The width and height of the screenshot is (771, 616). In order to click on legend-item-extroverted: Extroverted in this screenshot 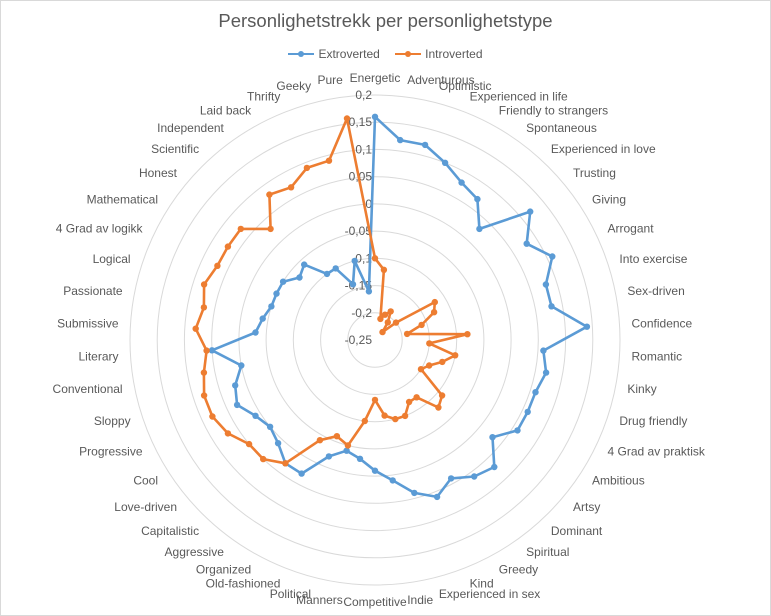, I will do `click(334, 54)`.